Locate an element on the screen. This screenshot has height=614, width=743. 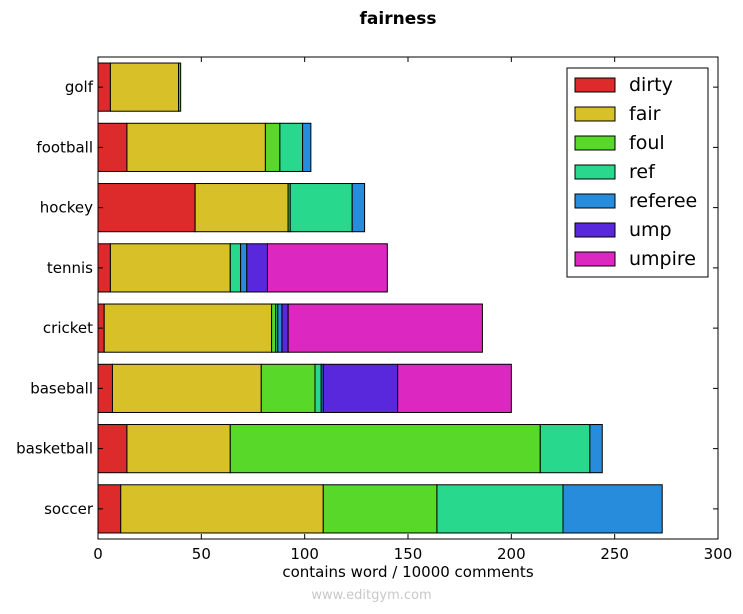
bar-golf-fair is located at coordinates (144, 87).